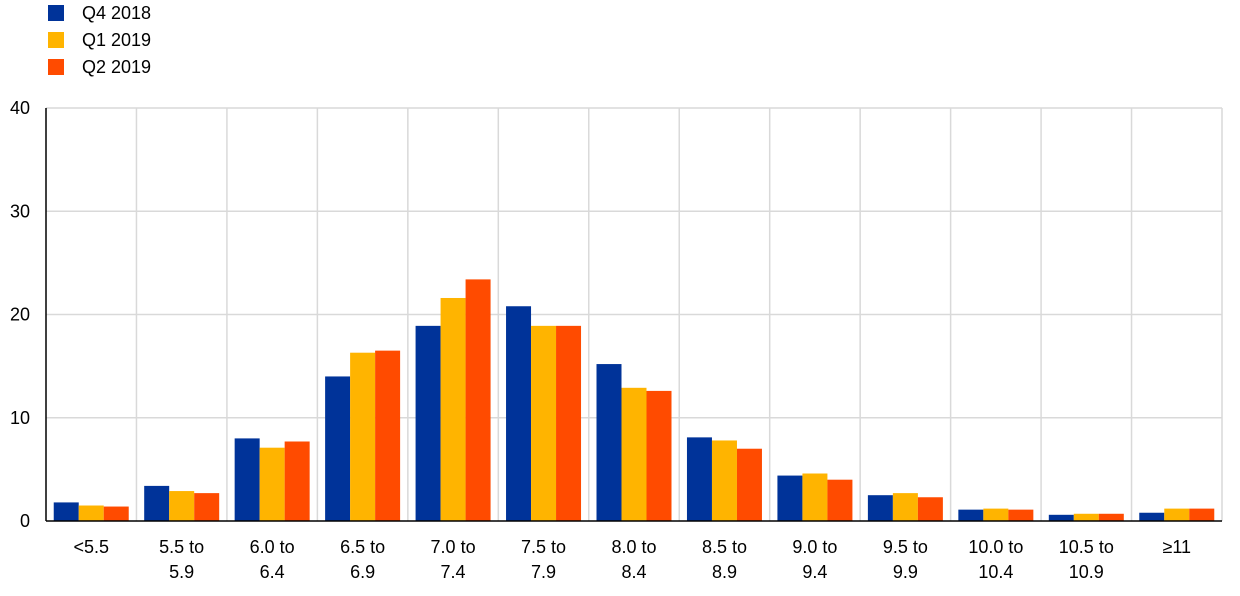  What do you see at coordinates (880, 508) in the screenshot?
I see `bar-series1-cat10` at bounding box center [880, 508].